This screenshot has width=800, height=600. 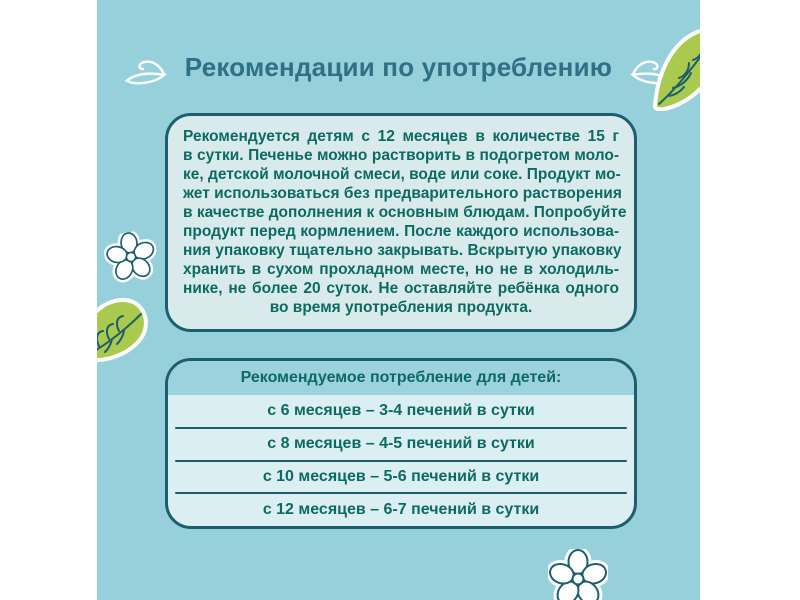 What do you see at coordinates (122, 330) in the screenshot?
I see `green-leaf-left-icon` at bounding box center [122, 330].